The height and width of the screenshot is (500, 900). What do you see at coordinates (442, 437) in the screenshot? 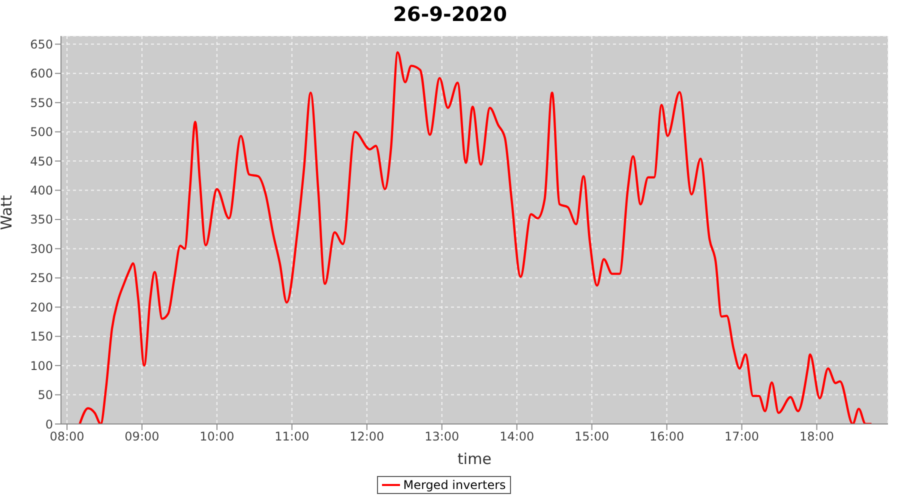
I see `x-tick-label: 13:00` at bounding box center [442, 437].